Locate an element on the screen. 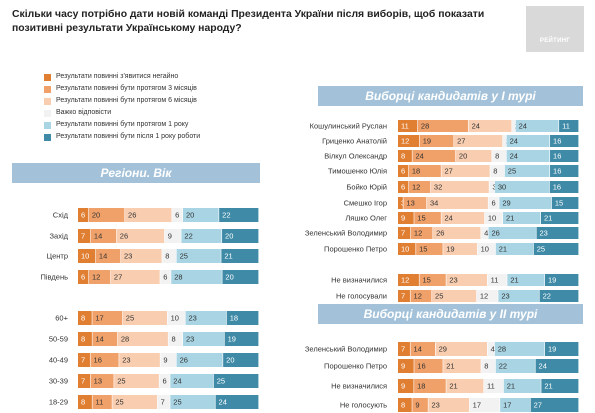 The width and height of the screenshot is (595, 413). logo-text: РЕЙТИНГ is located at coordinates (555, 41).